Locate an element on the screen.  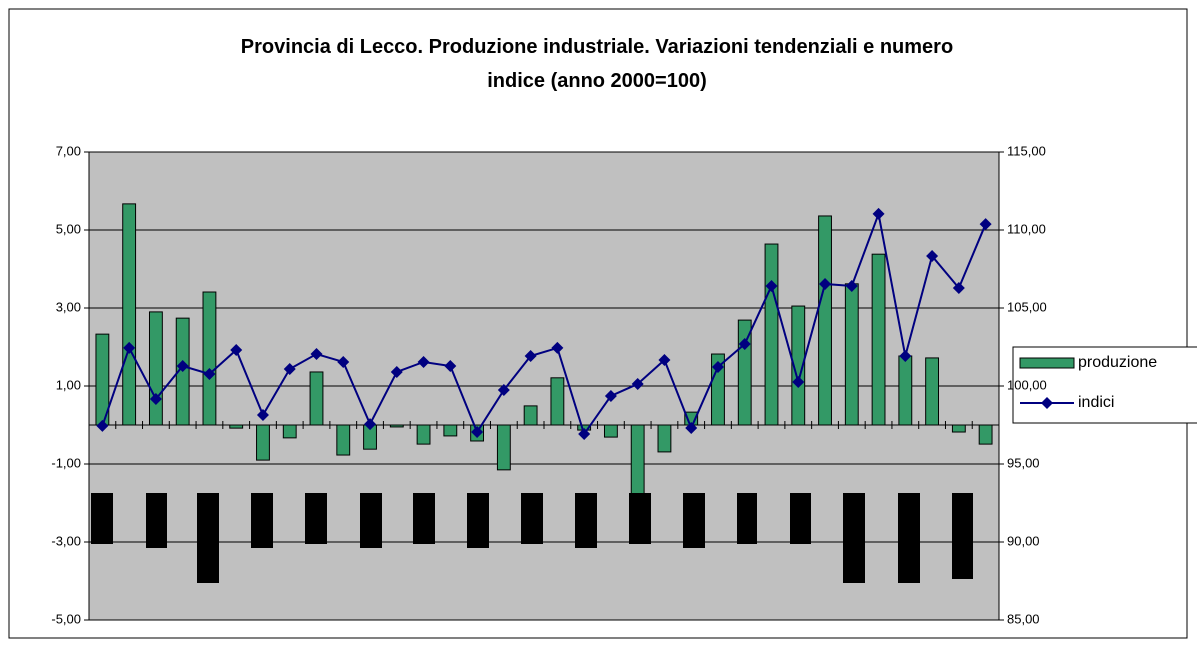
y-tick-label: 1,00 is located at coordinates (68, 384).